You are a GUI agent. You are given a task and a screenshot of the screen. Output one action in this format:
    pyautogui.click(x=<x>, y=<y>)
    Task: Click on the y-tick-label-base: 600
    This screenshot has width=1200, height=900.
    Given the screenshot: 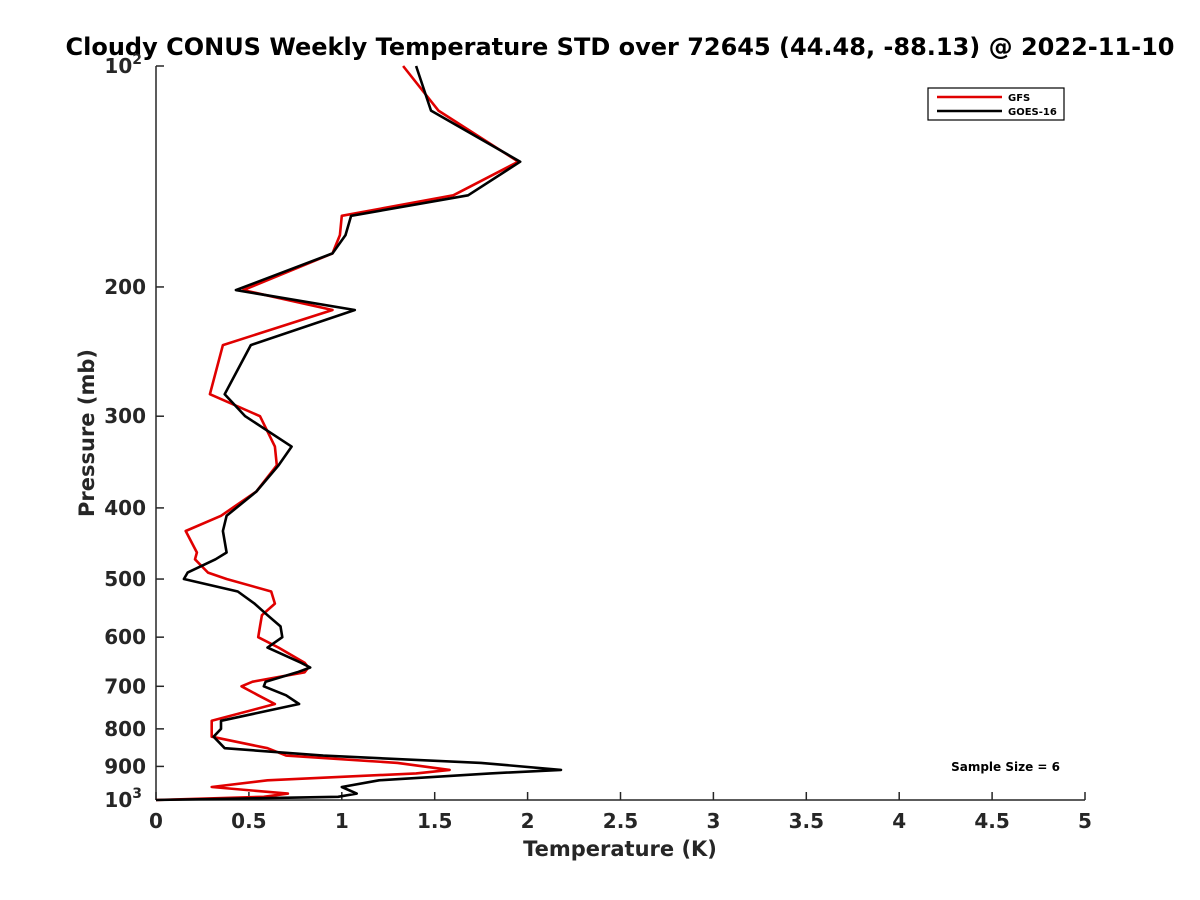 What is the action you would take?
    pyautogui.click(x=125, y=637)
    